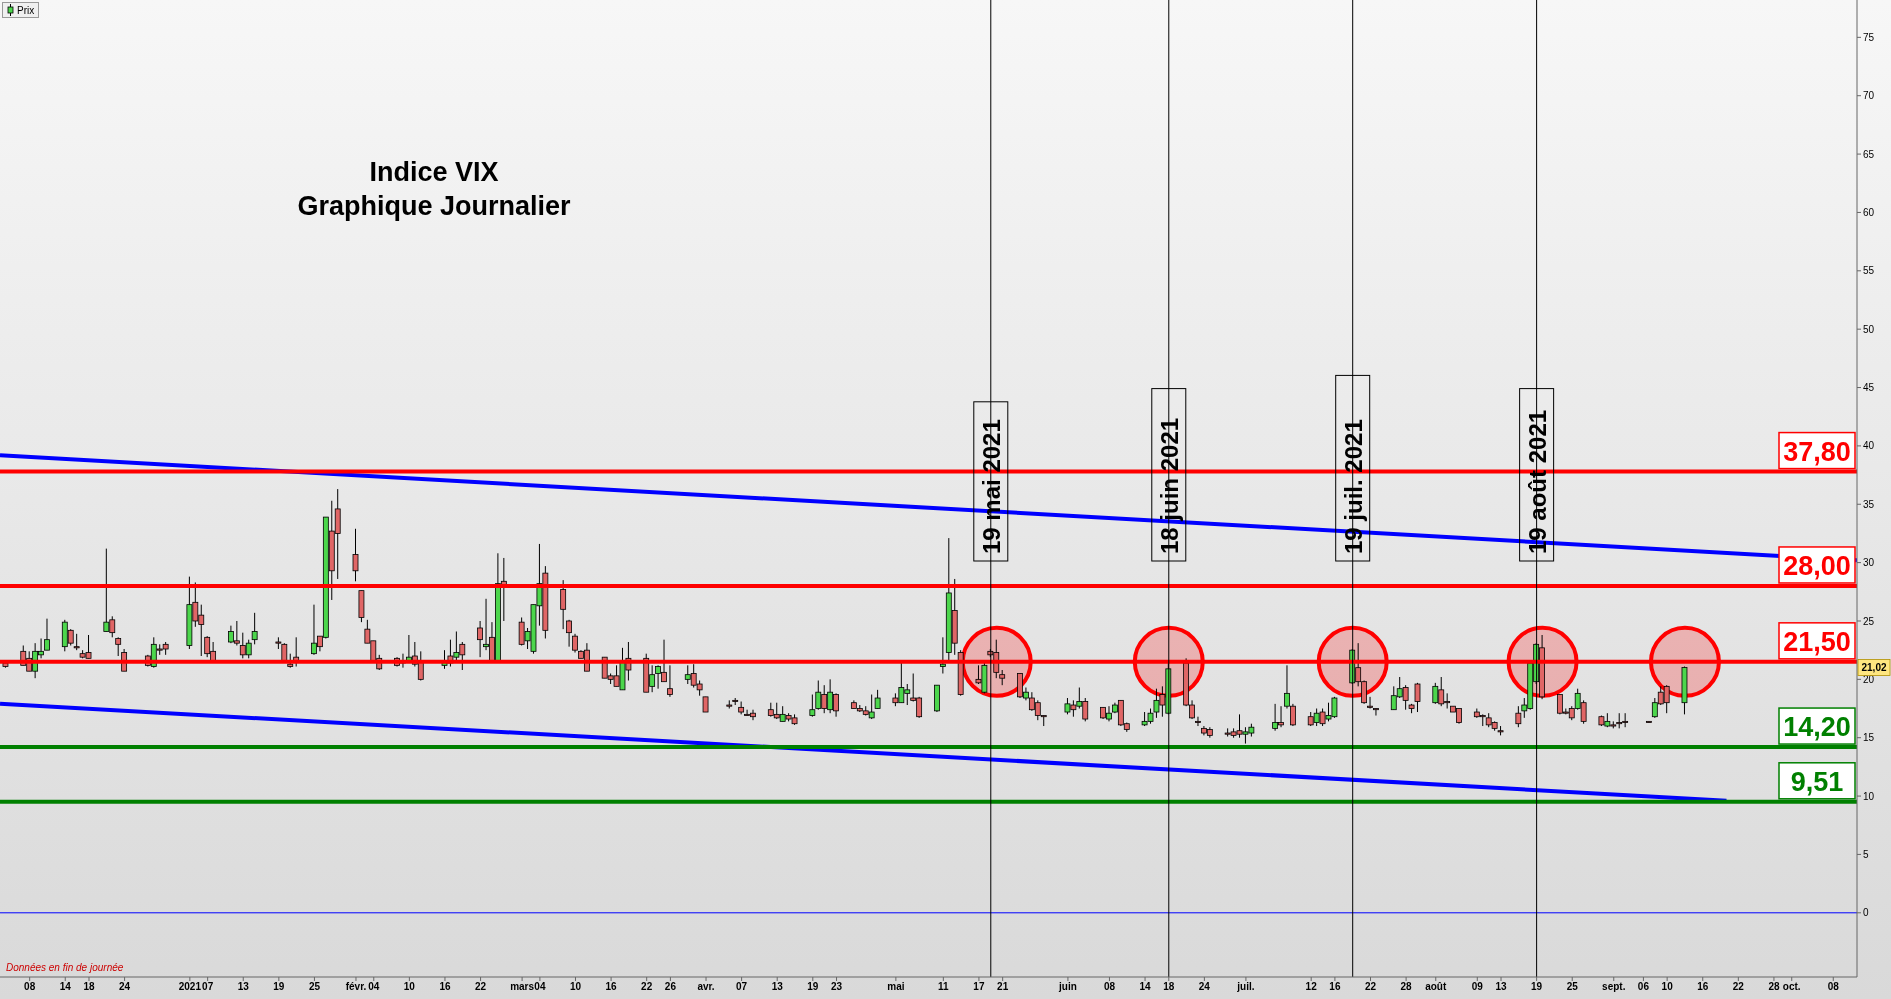 This screenshot has width=1891, height=999. Describe the element at coordinates (991, 486) in the screenshot. I see `ref-line-label: 19 mai 2021` at that location.